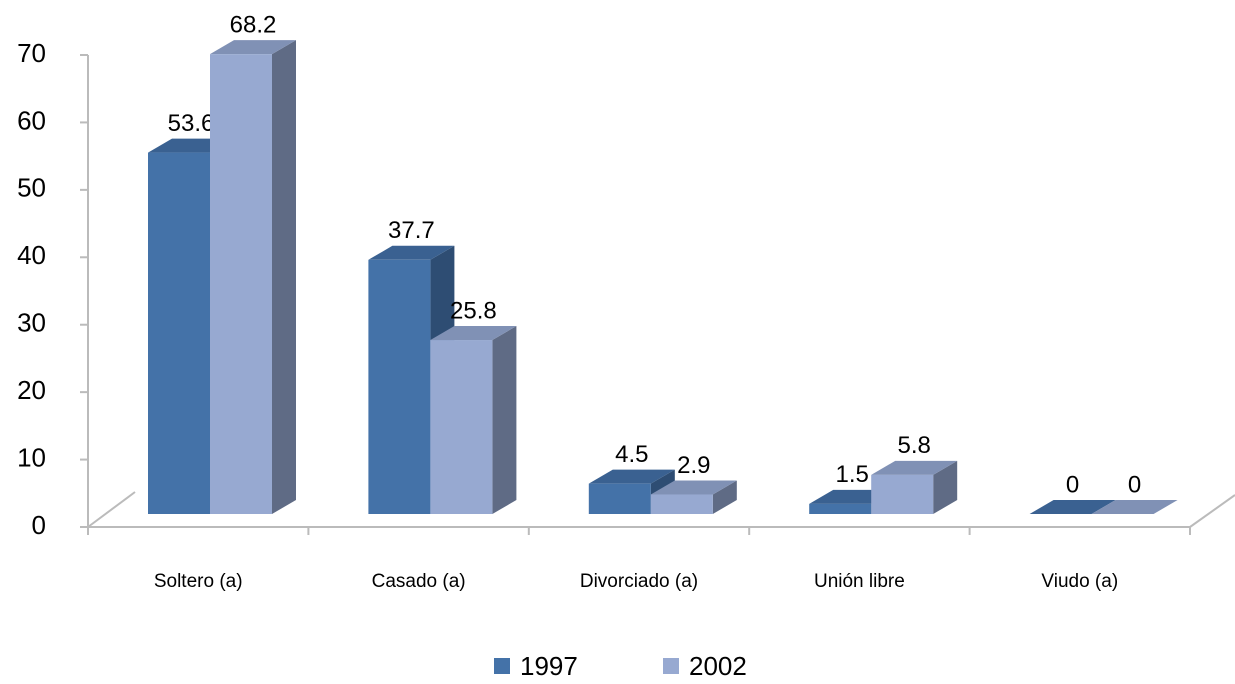 This screenshot has width=1235, height=684. What do you see at coordinates (859, 581) in the screenshot?
I see `x-tick-label: Unión libre` at bounding box center [859, 581].